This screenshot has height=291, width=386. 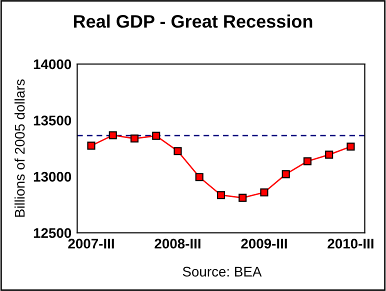 I want to click on chart-title: Real GDP - Great Recession, so click(x=193, y=21).